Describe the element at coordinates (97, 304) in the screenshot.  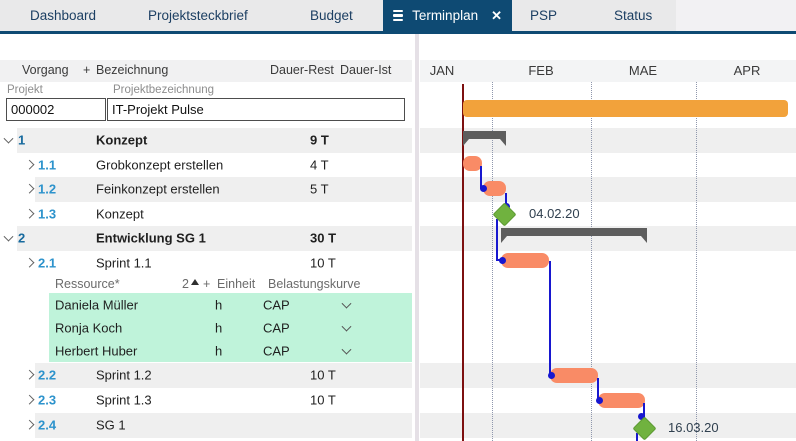
I see `resource-name: Daniela Müller` at that location.